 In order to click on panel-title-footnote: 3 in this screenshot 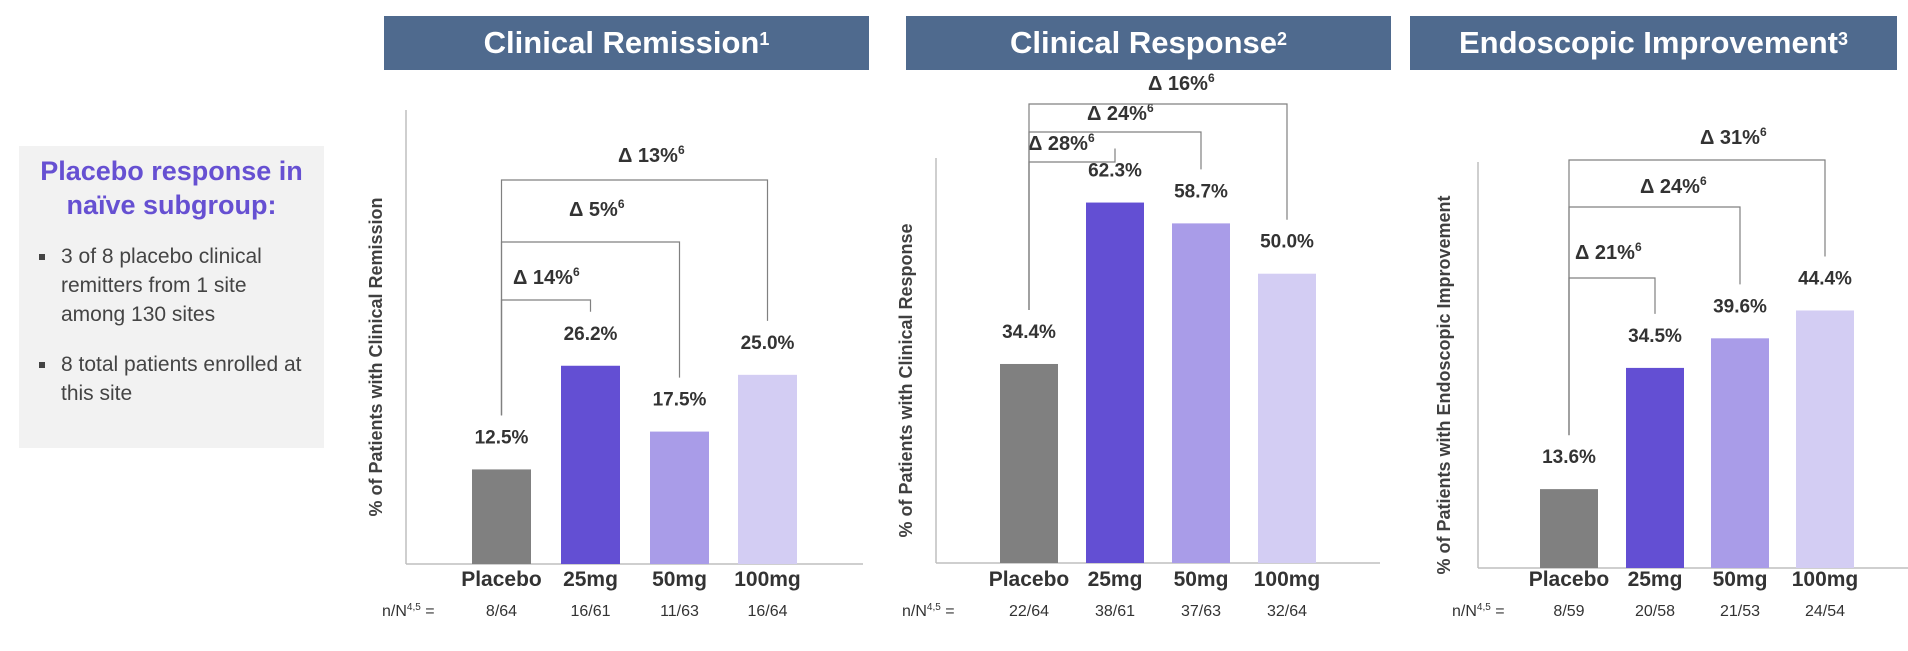, I will do `click(1842, 38)`.